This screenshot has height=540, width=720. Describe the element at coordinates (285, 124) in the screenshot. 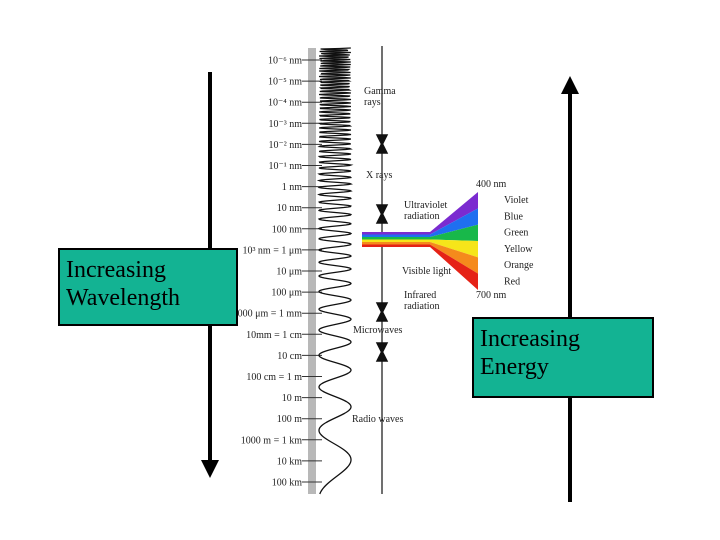

I see `scale-label: 10⁻³ nm` at that location.